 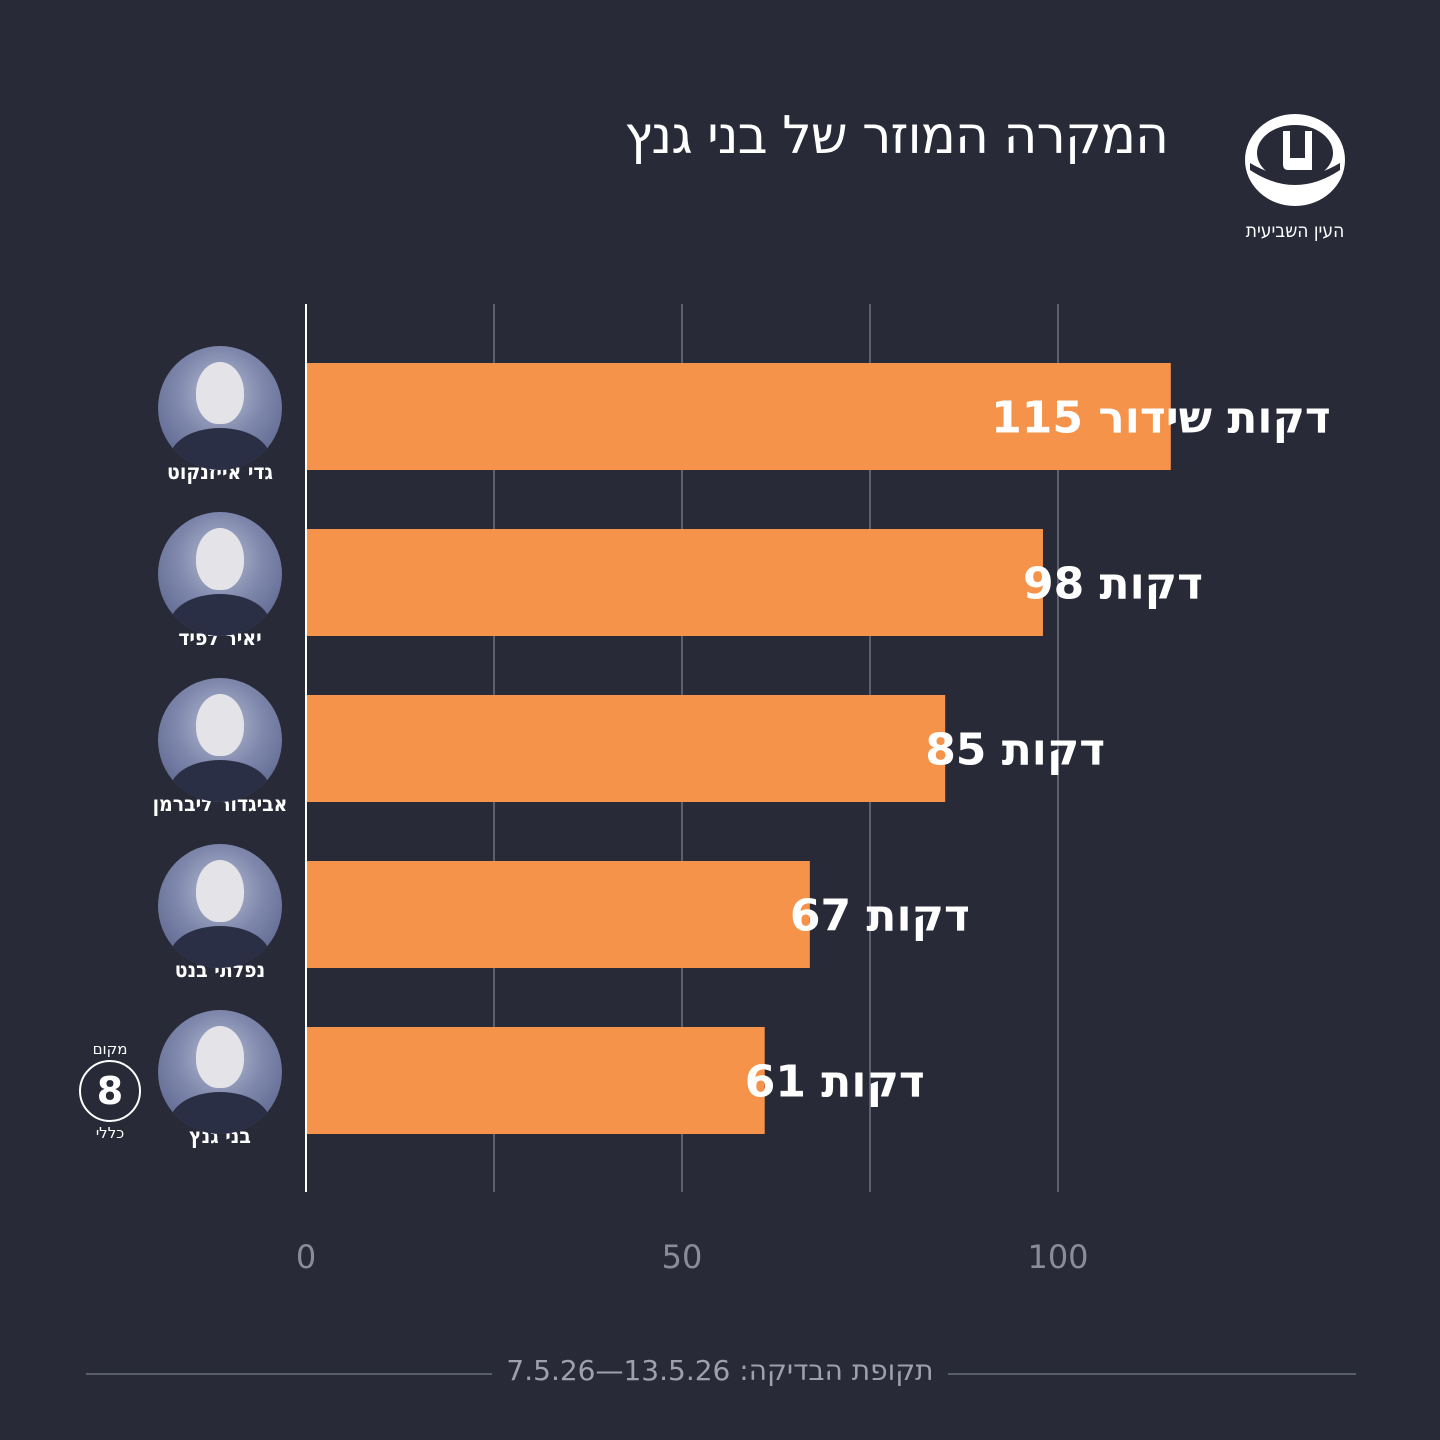 I want to click on person-item: גדי אייזנקוט, so click(x=220, y=415).